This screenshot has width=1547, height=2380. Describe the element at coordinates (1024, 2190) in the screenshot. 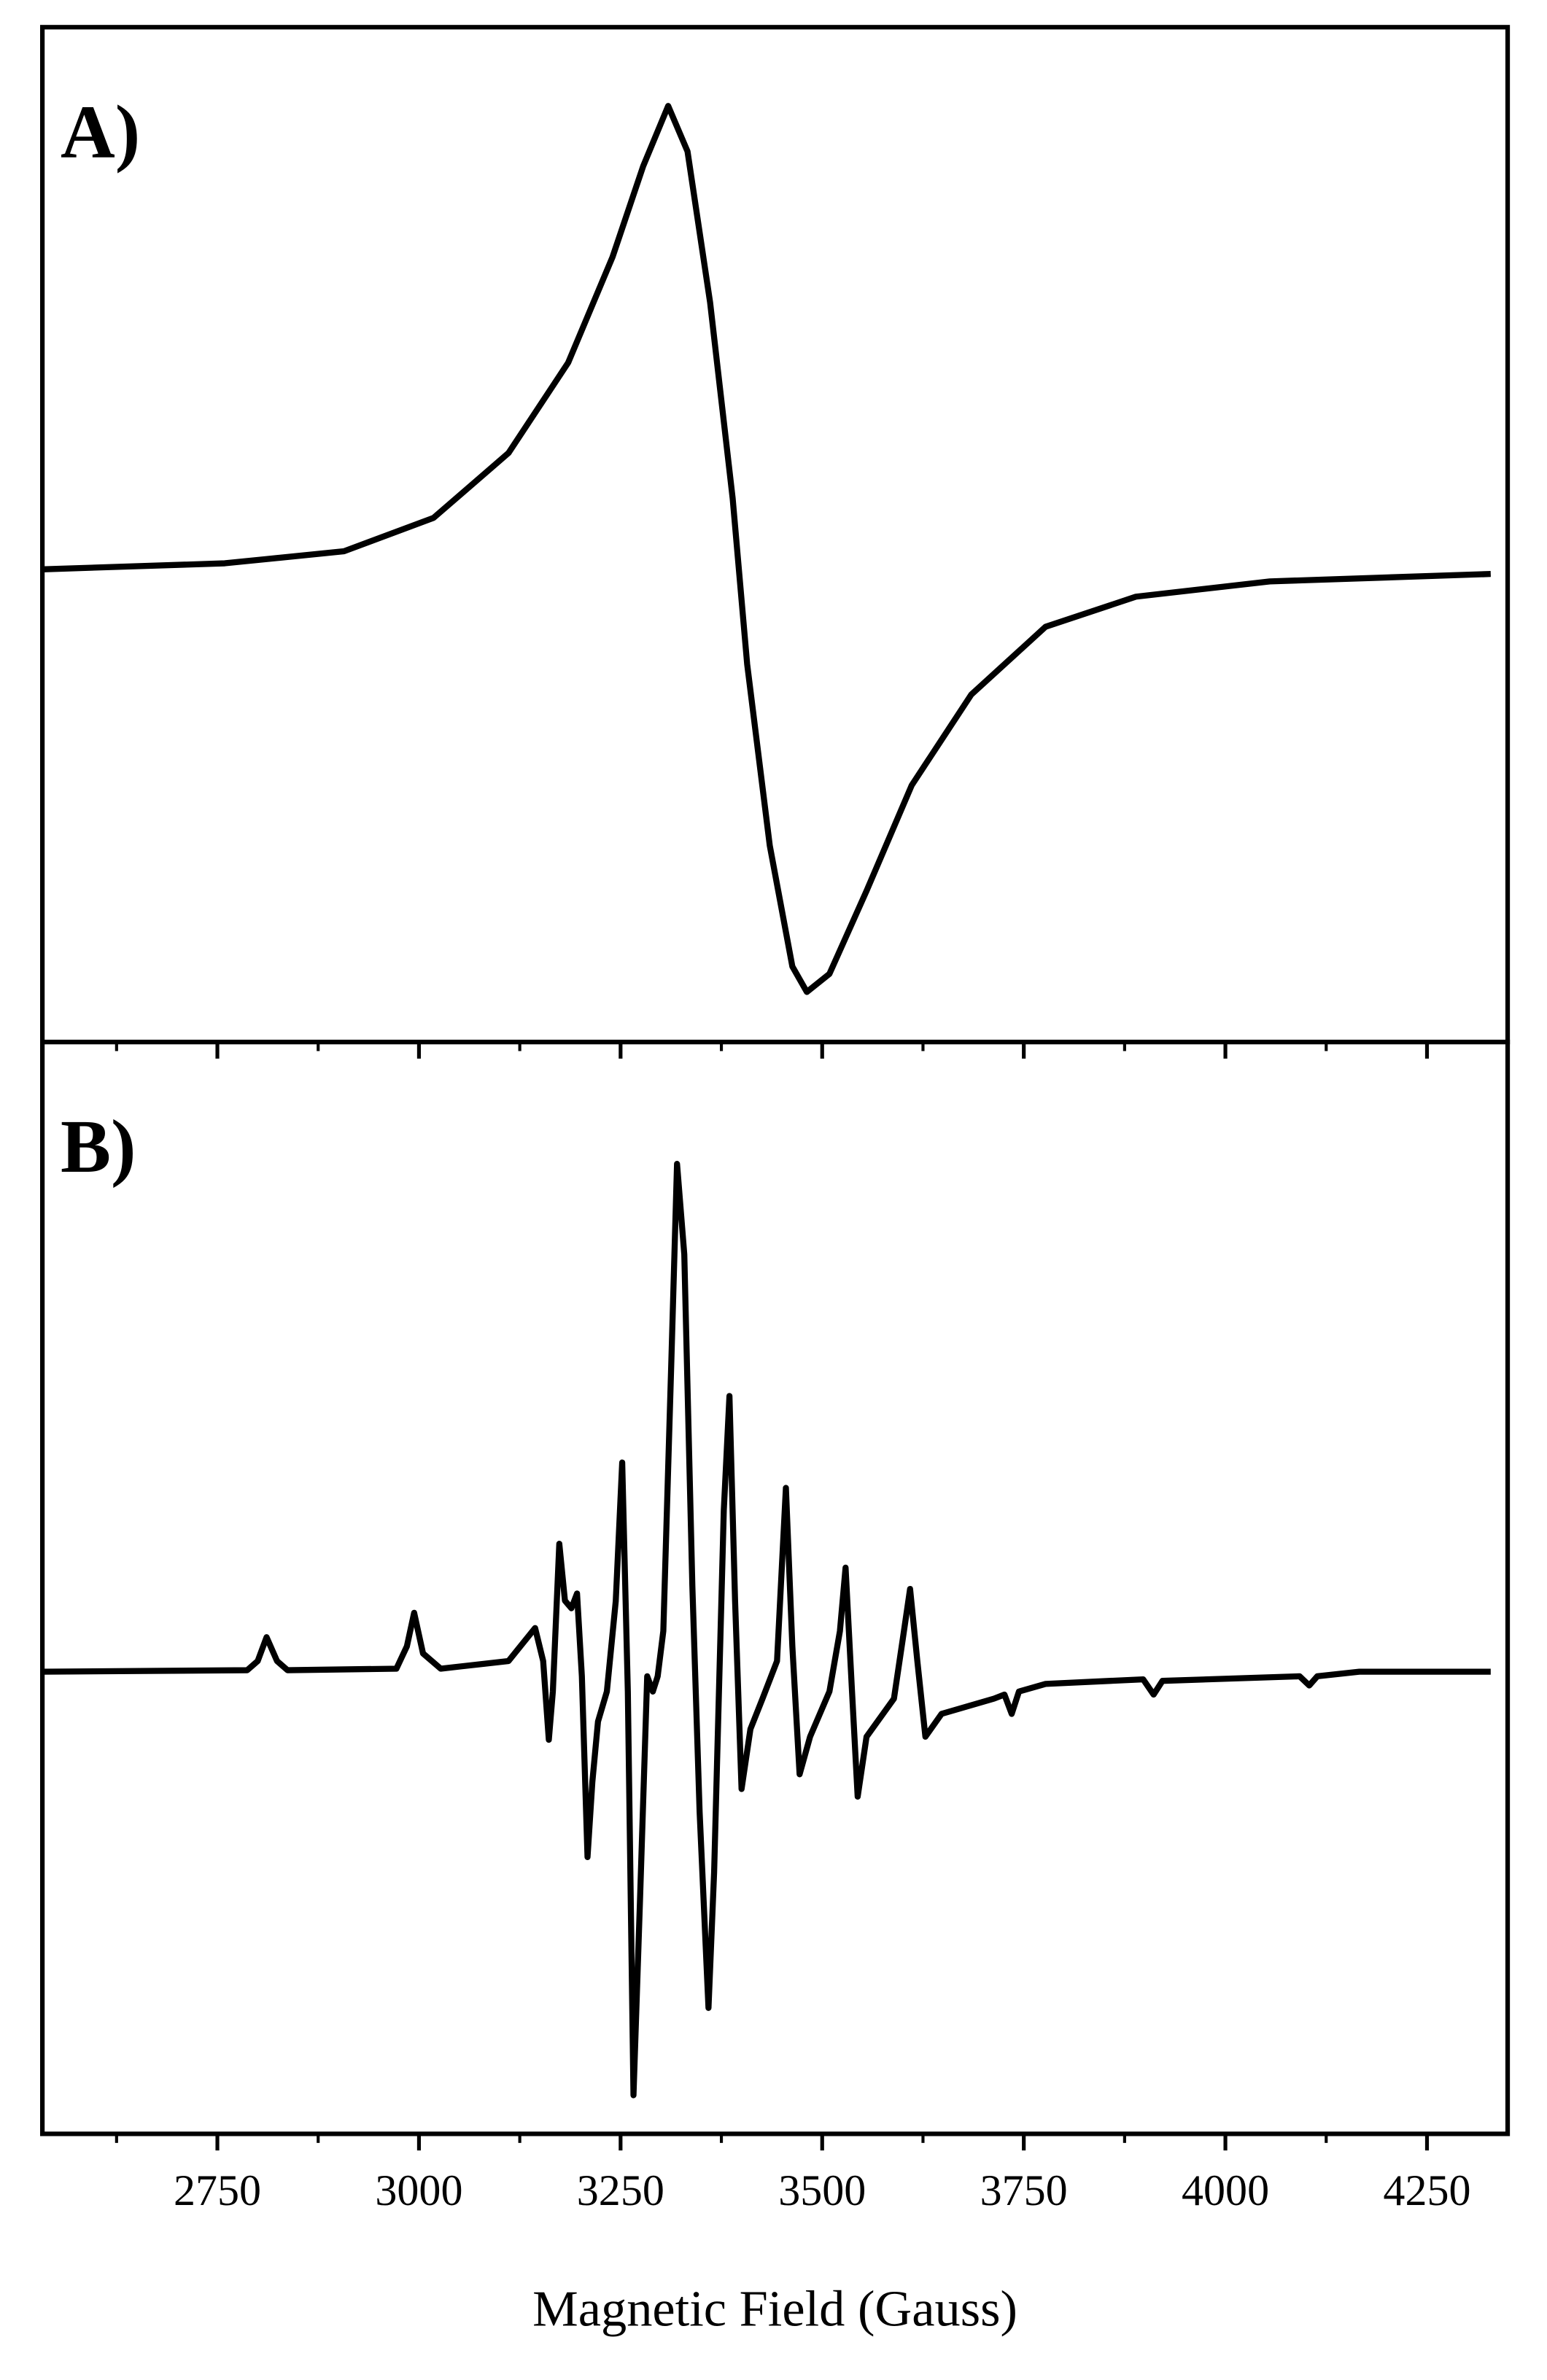

I see `x-tick-label: 3750` at that location.